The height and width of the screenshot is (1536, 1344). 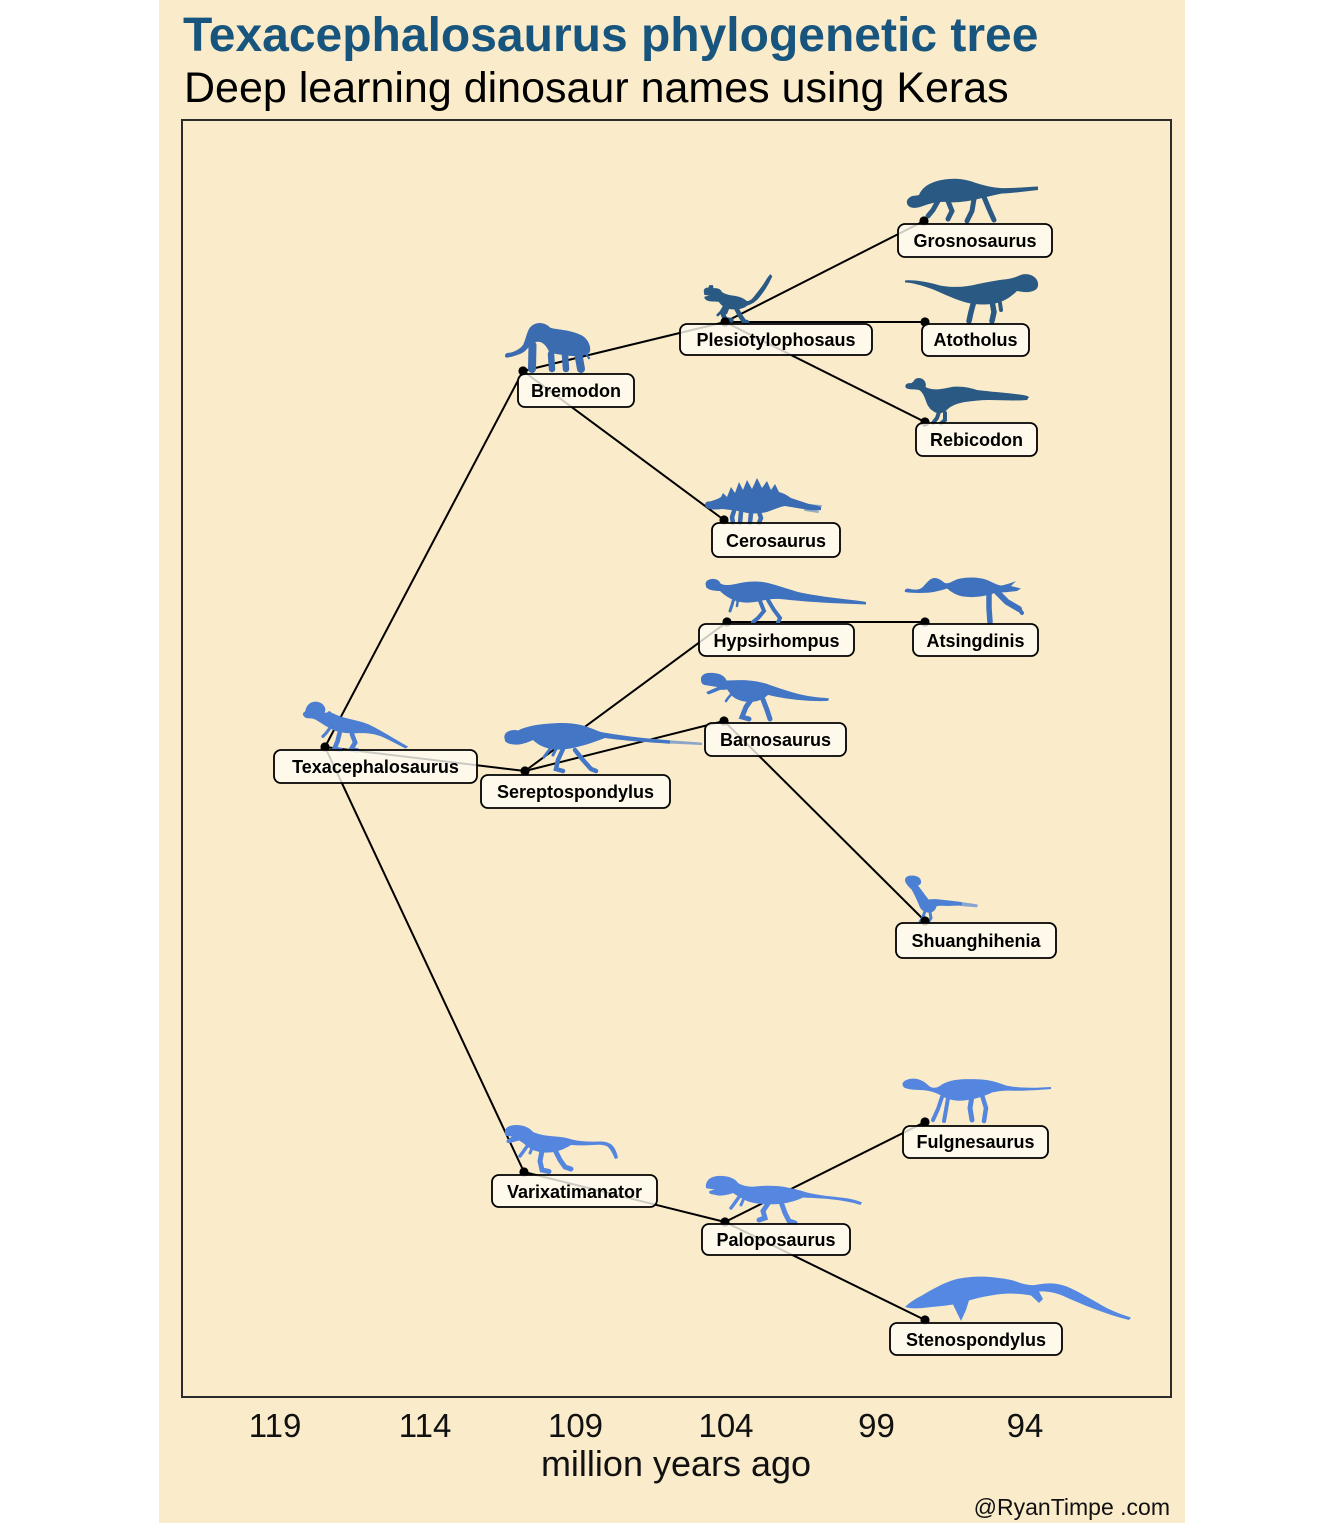 I want to click on svg-text: Stenospondylus, so click(x=976, y=1340).